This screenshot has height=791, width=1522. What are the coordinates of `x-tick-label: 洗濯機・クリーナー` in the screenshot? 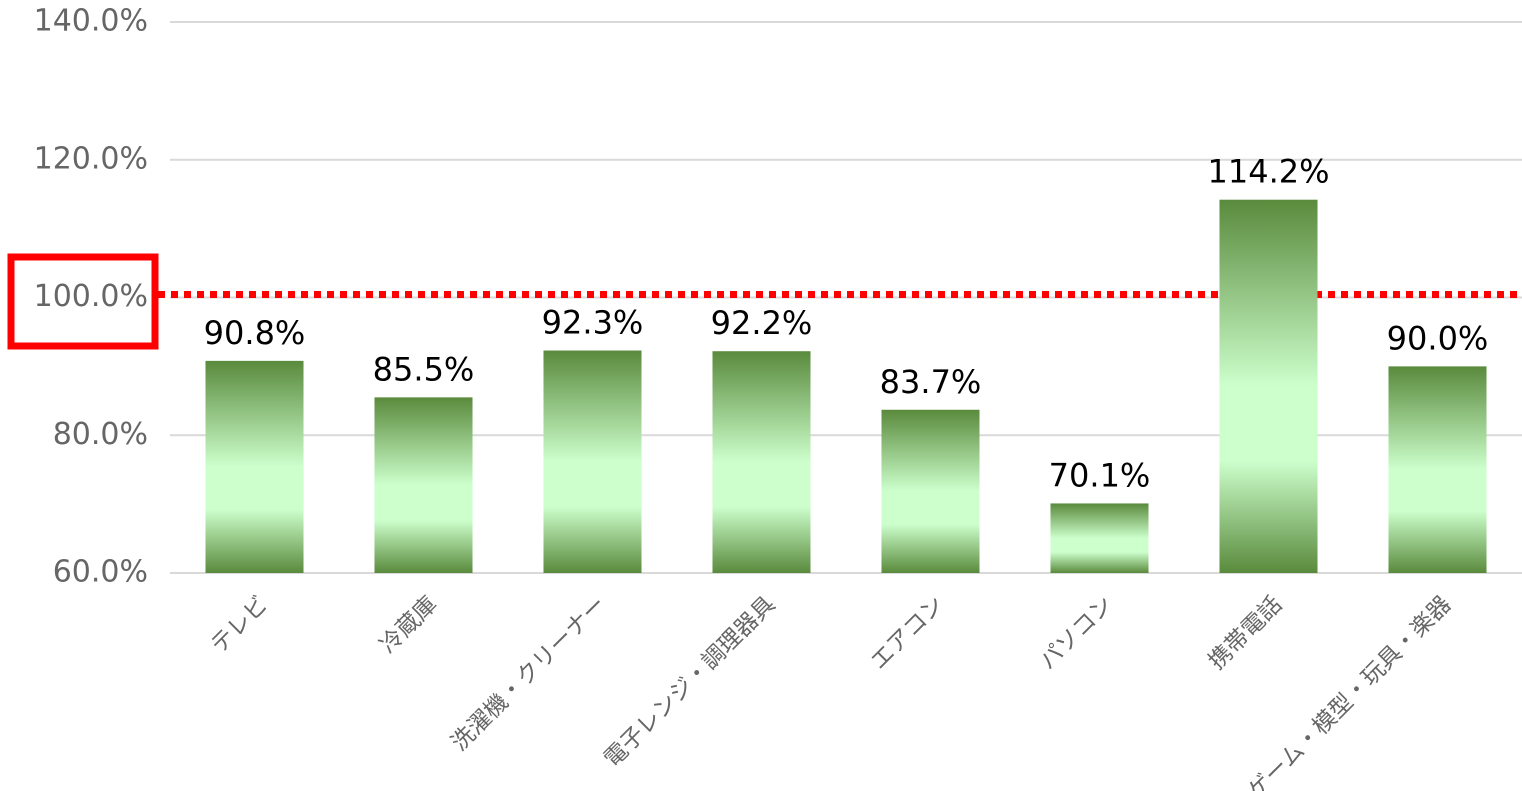 It's located at (529, 673).